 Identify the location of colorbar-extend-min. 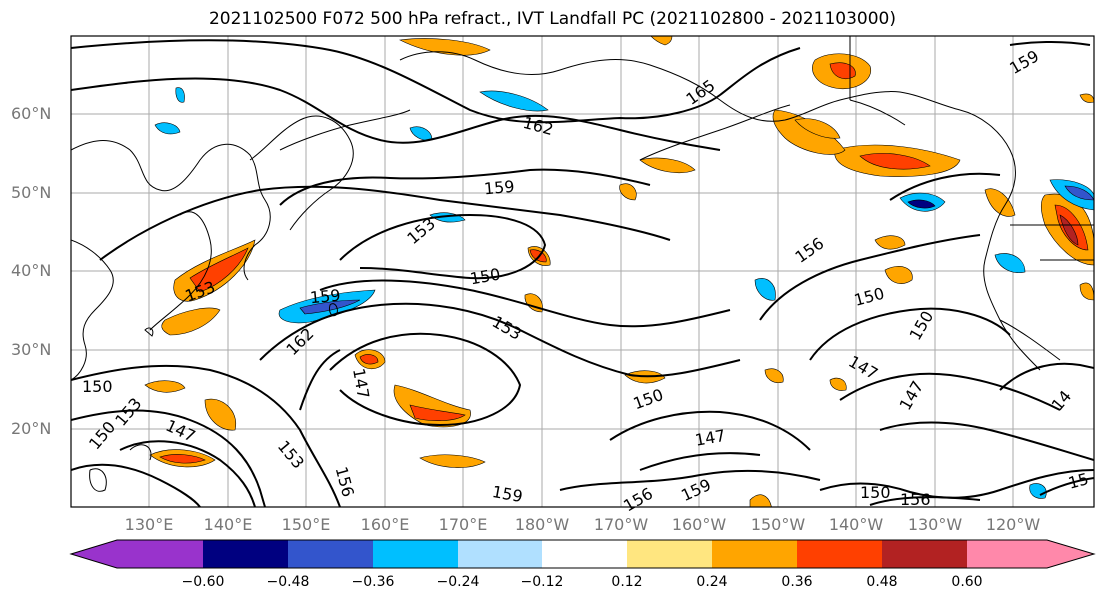
(94, 554).